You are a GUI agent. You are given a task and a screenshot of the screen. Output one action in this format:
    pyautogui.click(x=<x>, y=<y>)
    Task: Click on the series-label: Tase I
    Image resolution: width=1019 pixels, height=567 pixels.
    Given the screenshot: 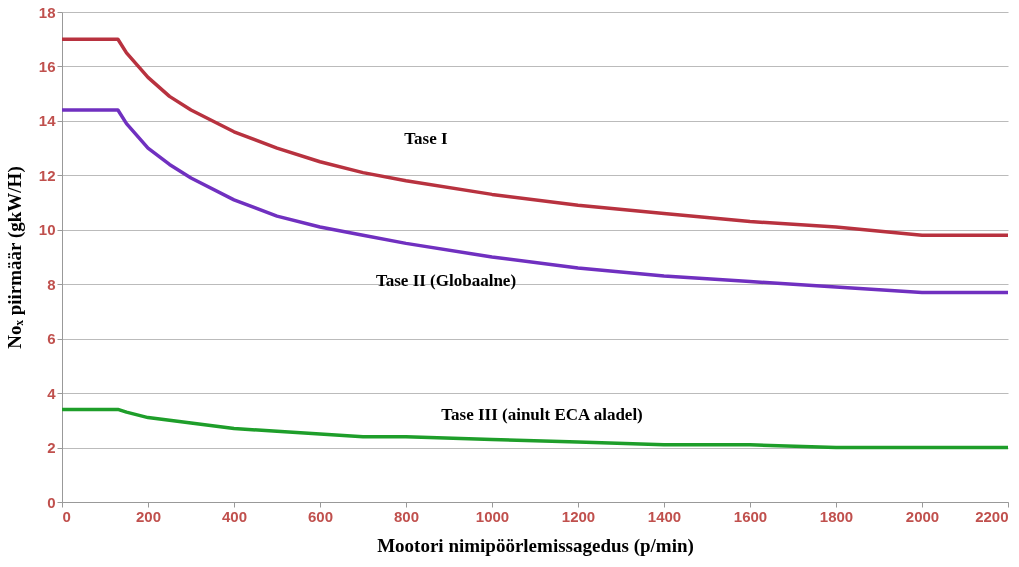 What is the action you would take?
    pyautogui.click(x=426, y=138)
    